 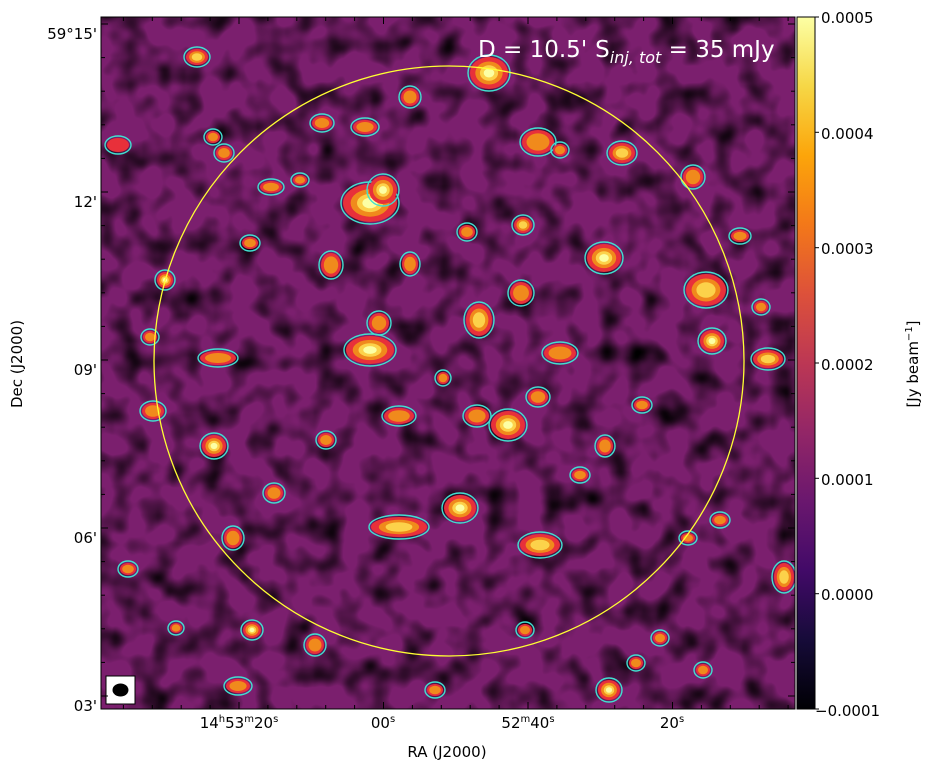 I want to click on beam-ellipse, so click(x=120, y=690).